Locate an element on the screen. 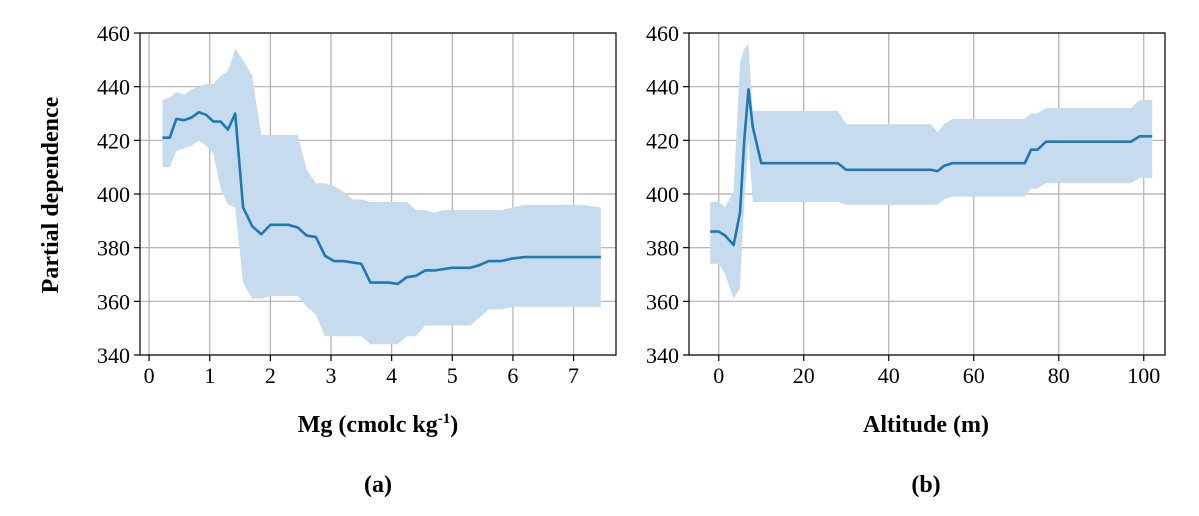 The image size is (1199, 516). x-tick-label-a: 7 is located at coordinates (573, 375).